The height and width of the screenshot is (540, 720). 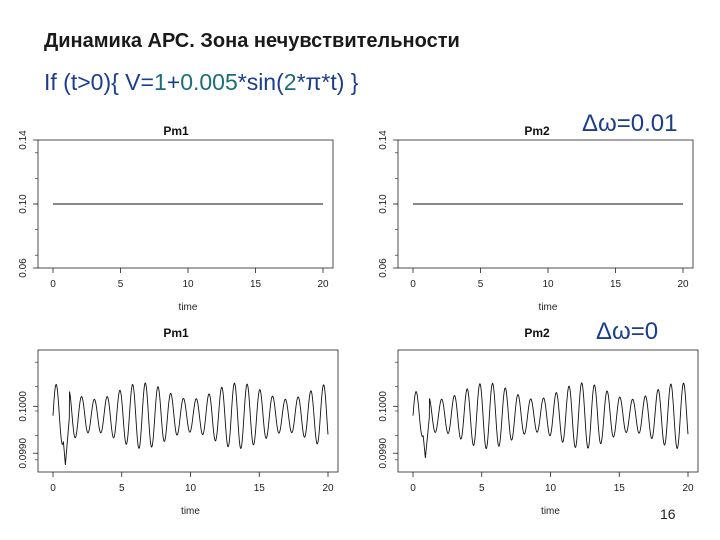 What do you see at coordinates (160, 82) in the screenshot?
I see `code-number-1: 1` at bounding box center [160, 82].